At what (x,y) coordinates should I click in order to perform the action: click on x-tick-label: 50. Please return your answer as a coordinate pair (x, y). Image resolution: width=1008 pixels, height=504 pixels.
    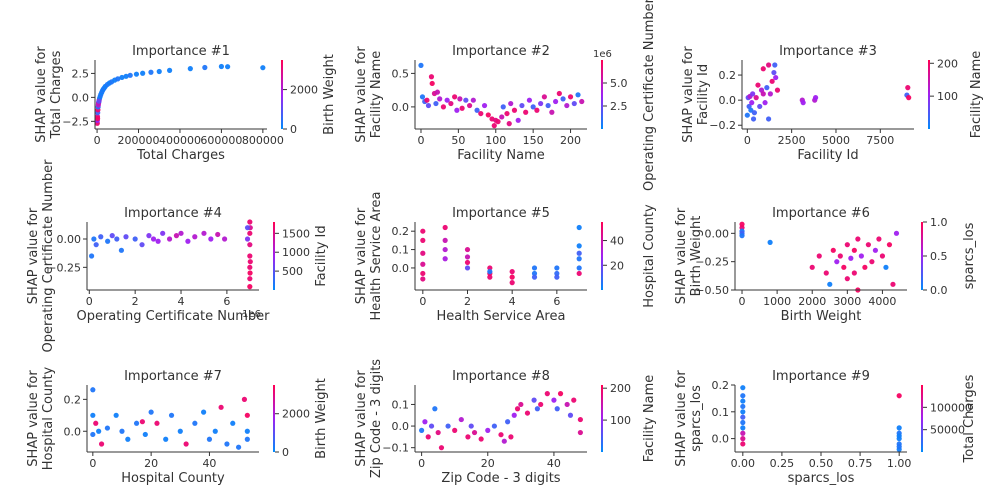
    Looking at the image, I should click on (458, 140).